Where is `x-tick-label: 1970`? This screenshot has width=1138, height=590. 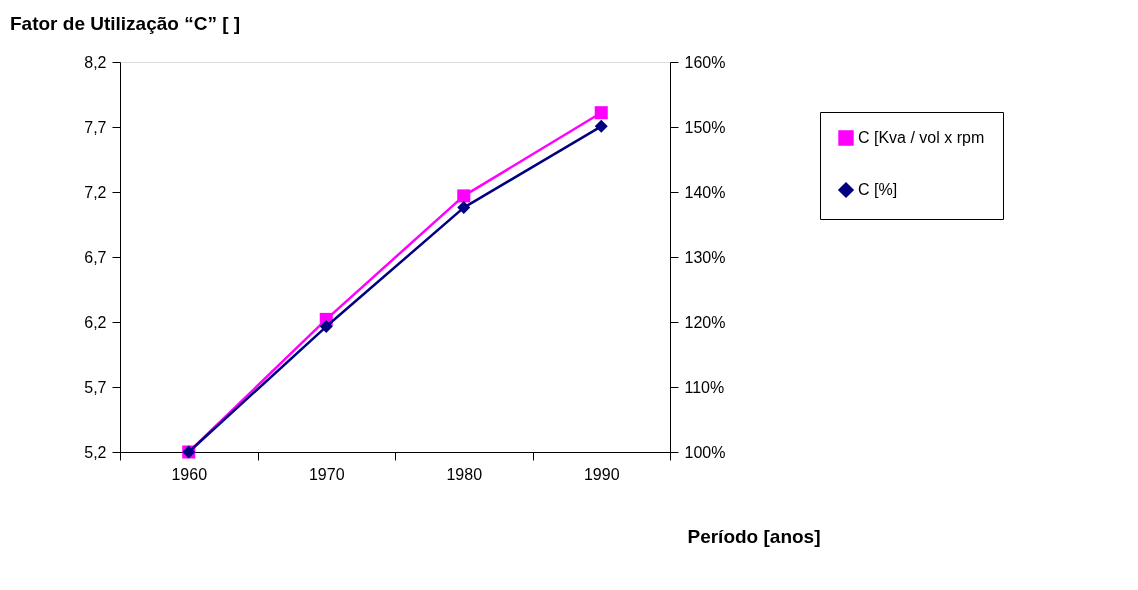 x-tick-label: 1970 is located at coordinates (326, 474).